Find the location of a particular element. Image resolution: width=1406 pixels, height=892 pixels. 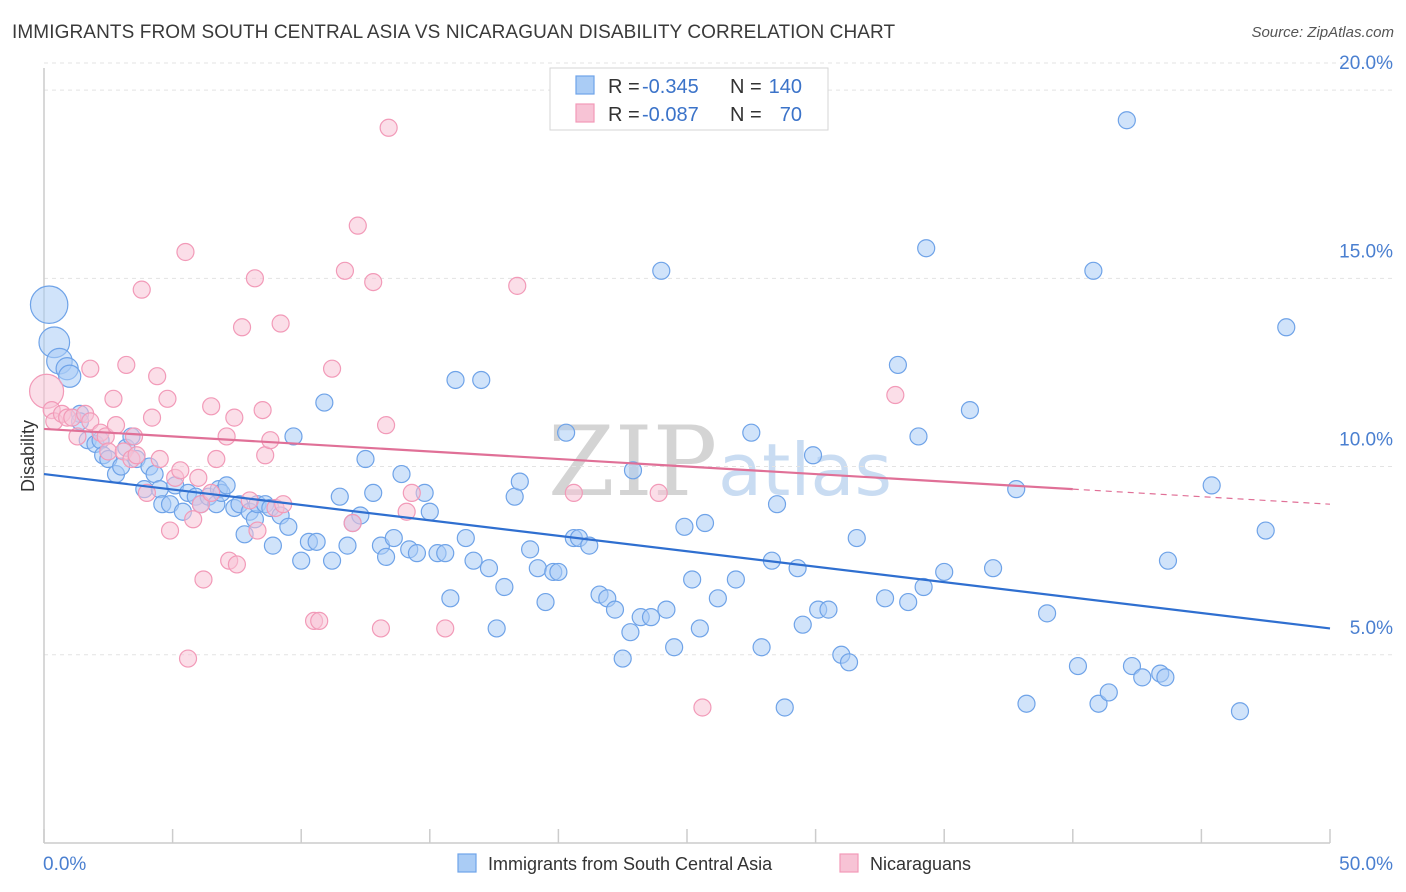

x-tick-label-max: 50.0% is located at coordinates (1366, 864).